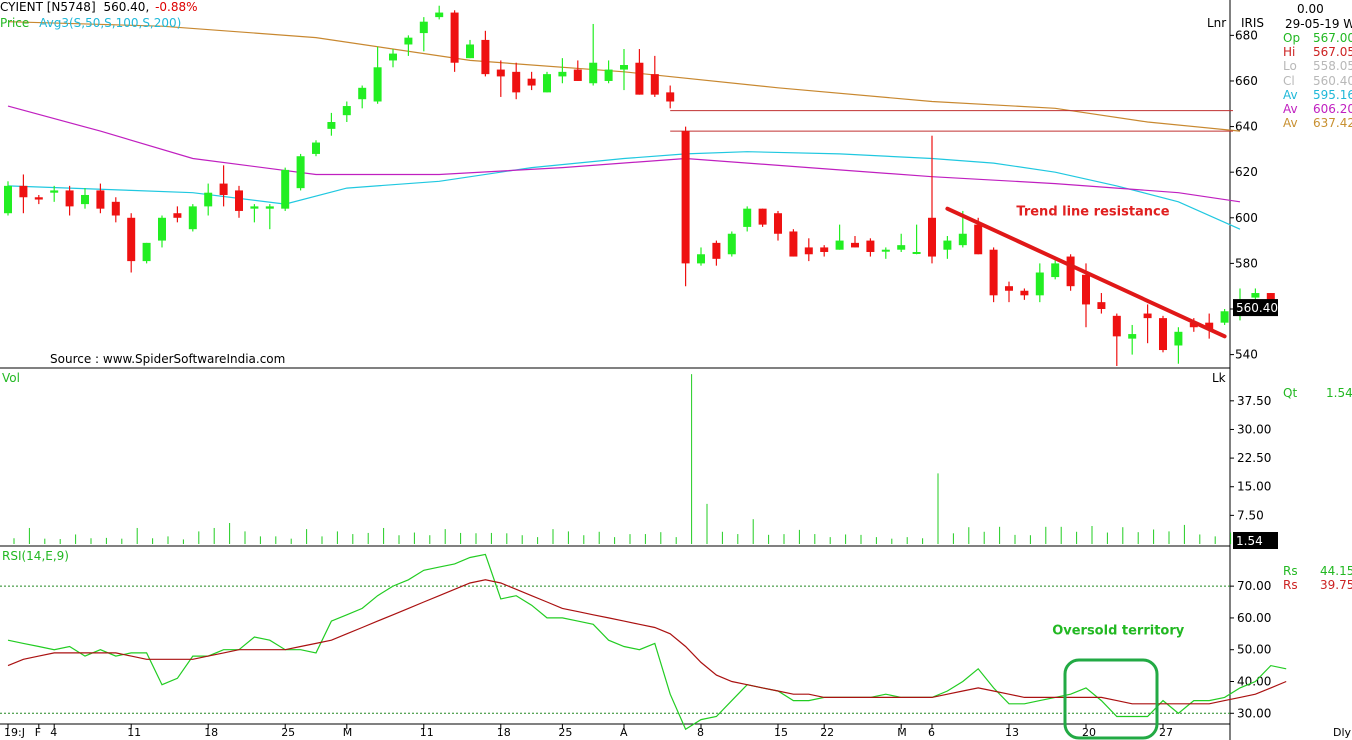  Describe the element at coordinates (1246, 35) in the screenshot. I see `price-tick-label: 680` at that location.